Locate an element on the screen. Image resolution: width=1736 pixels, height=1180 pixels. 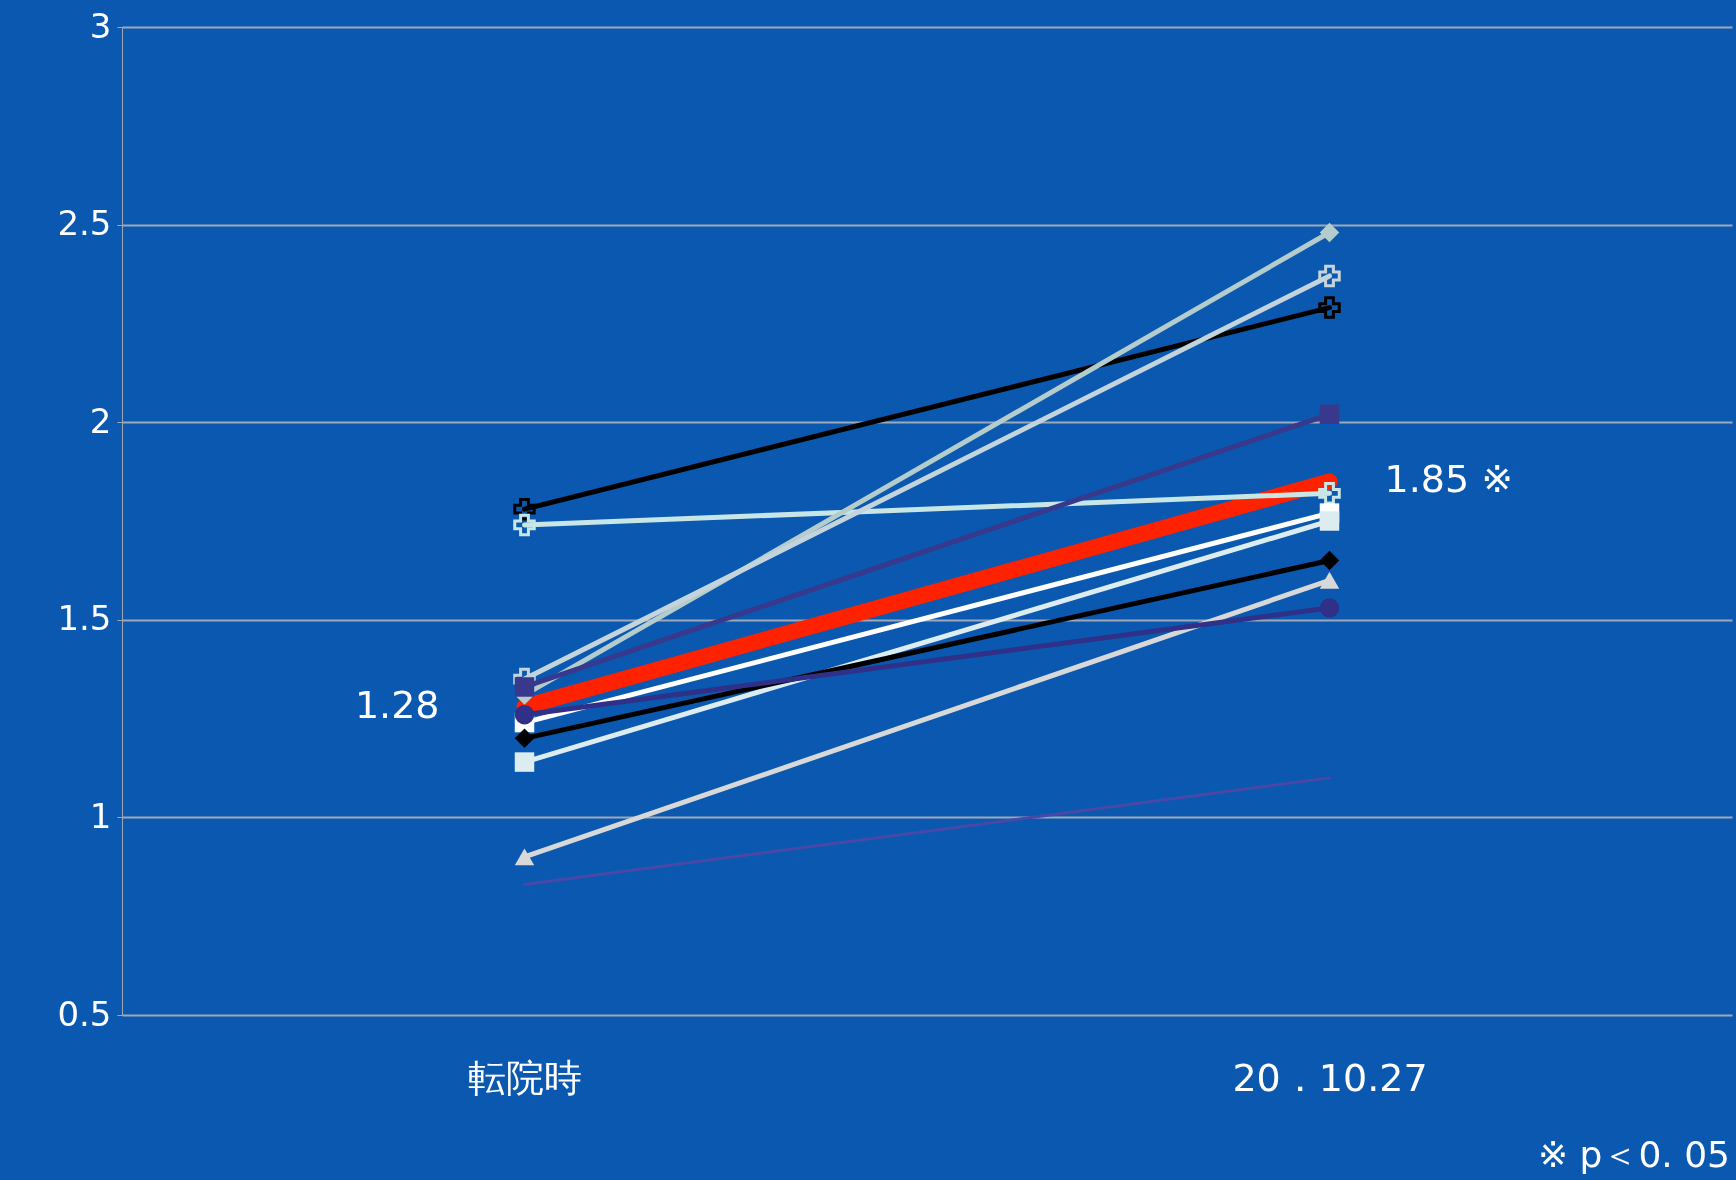
y-tick-label: 0.5 is located at coordinates (84, 1013).